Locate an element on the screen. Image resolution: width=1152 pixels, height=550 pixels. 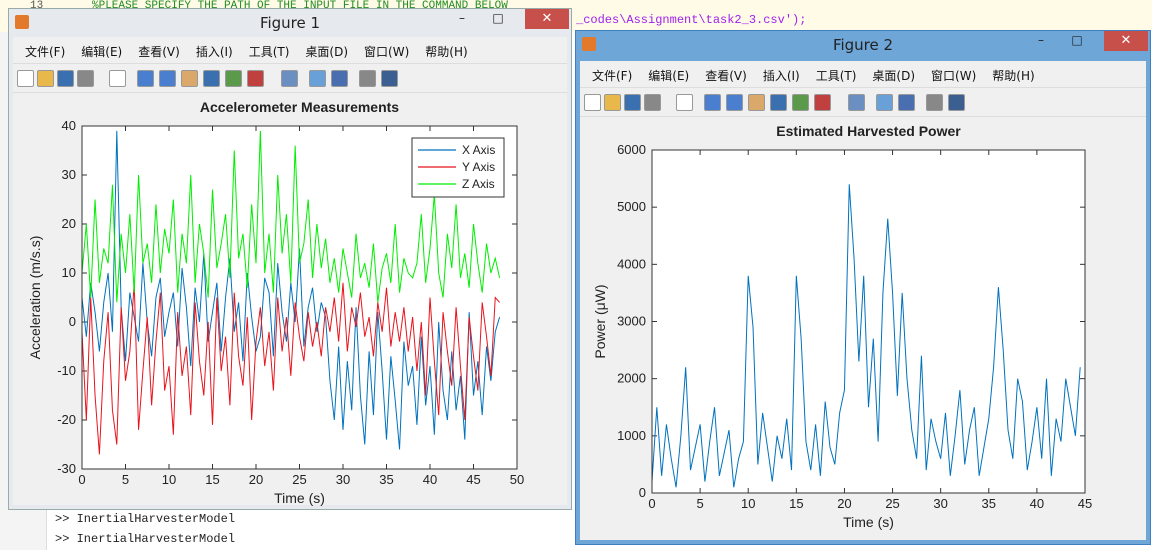
x-tick-label: 40 is located at coordinates (1037, 503).